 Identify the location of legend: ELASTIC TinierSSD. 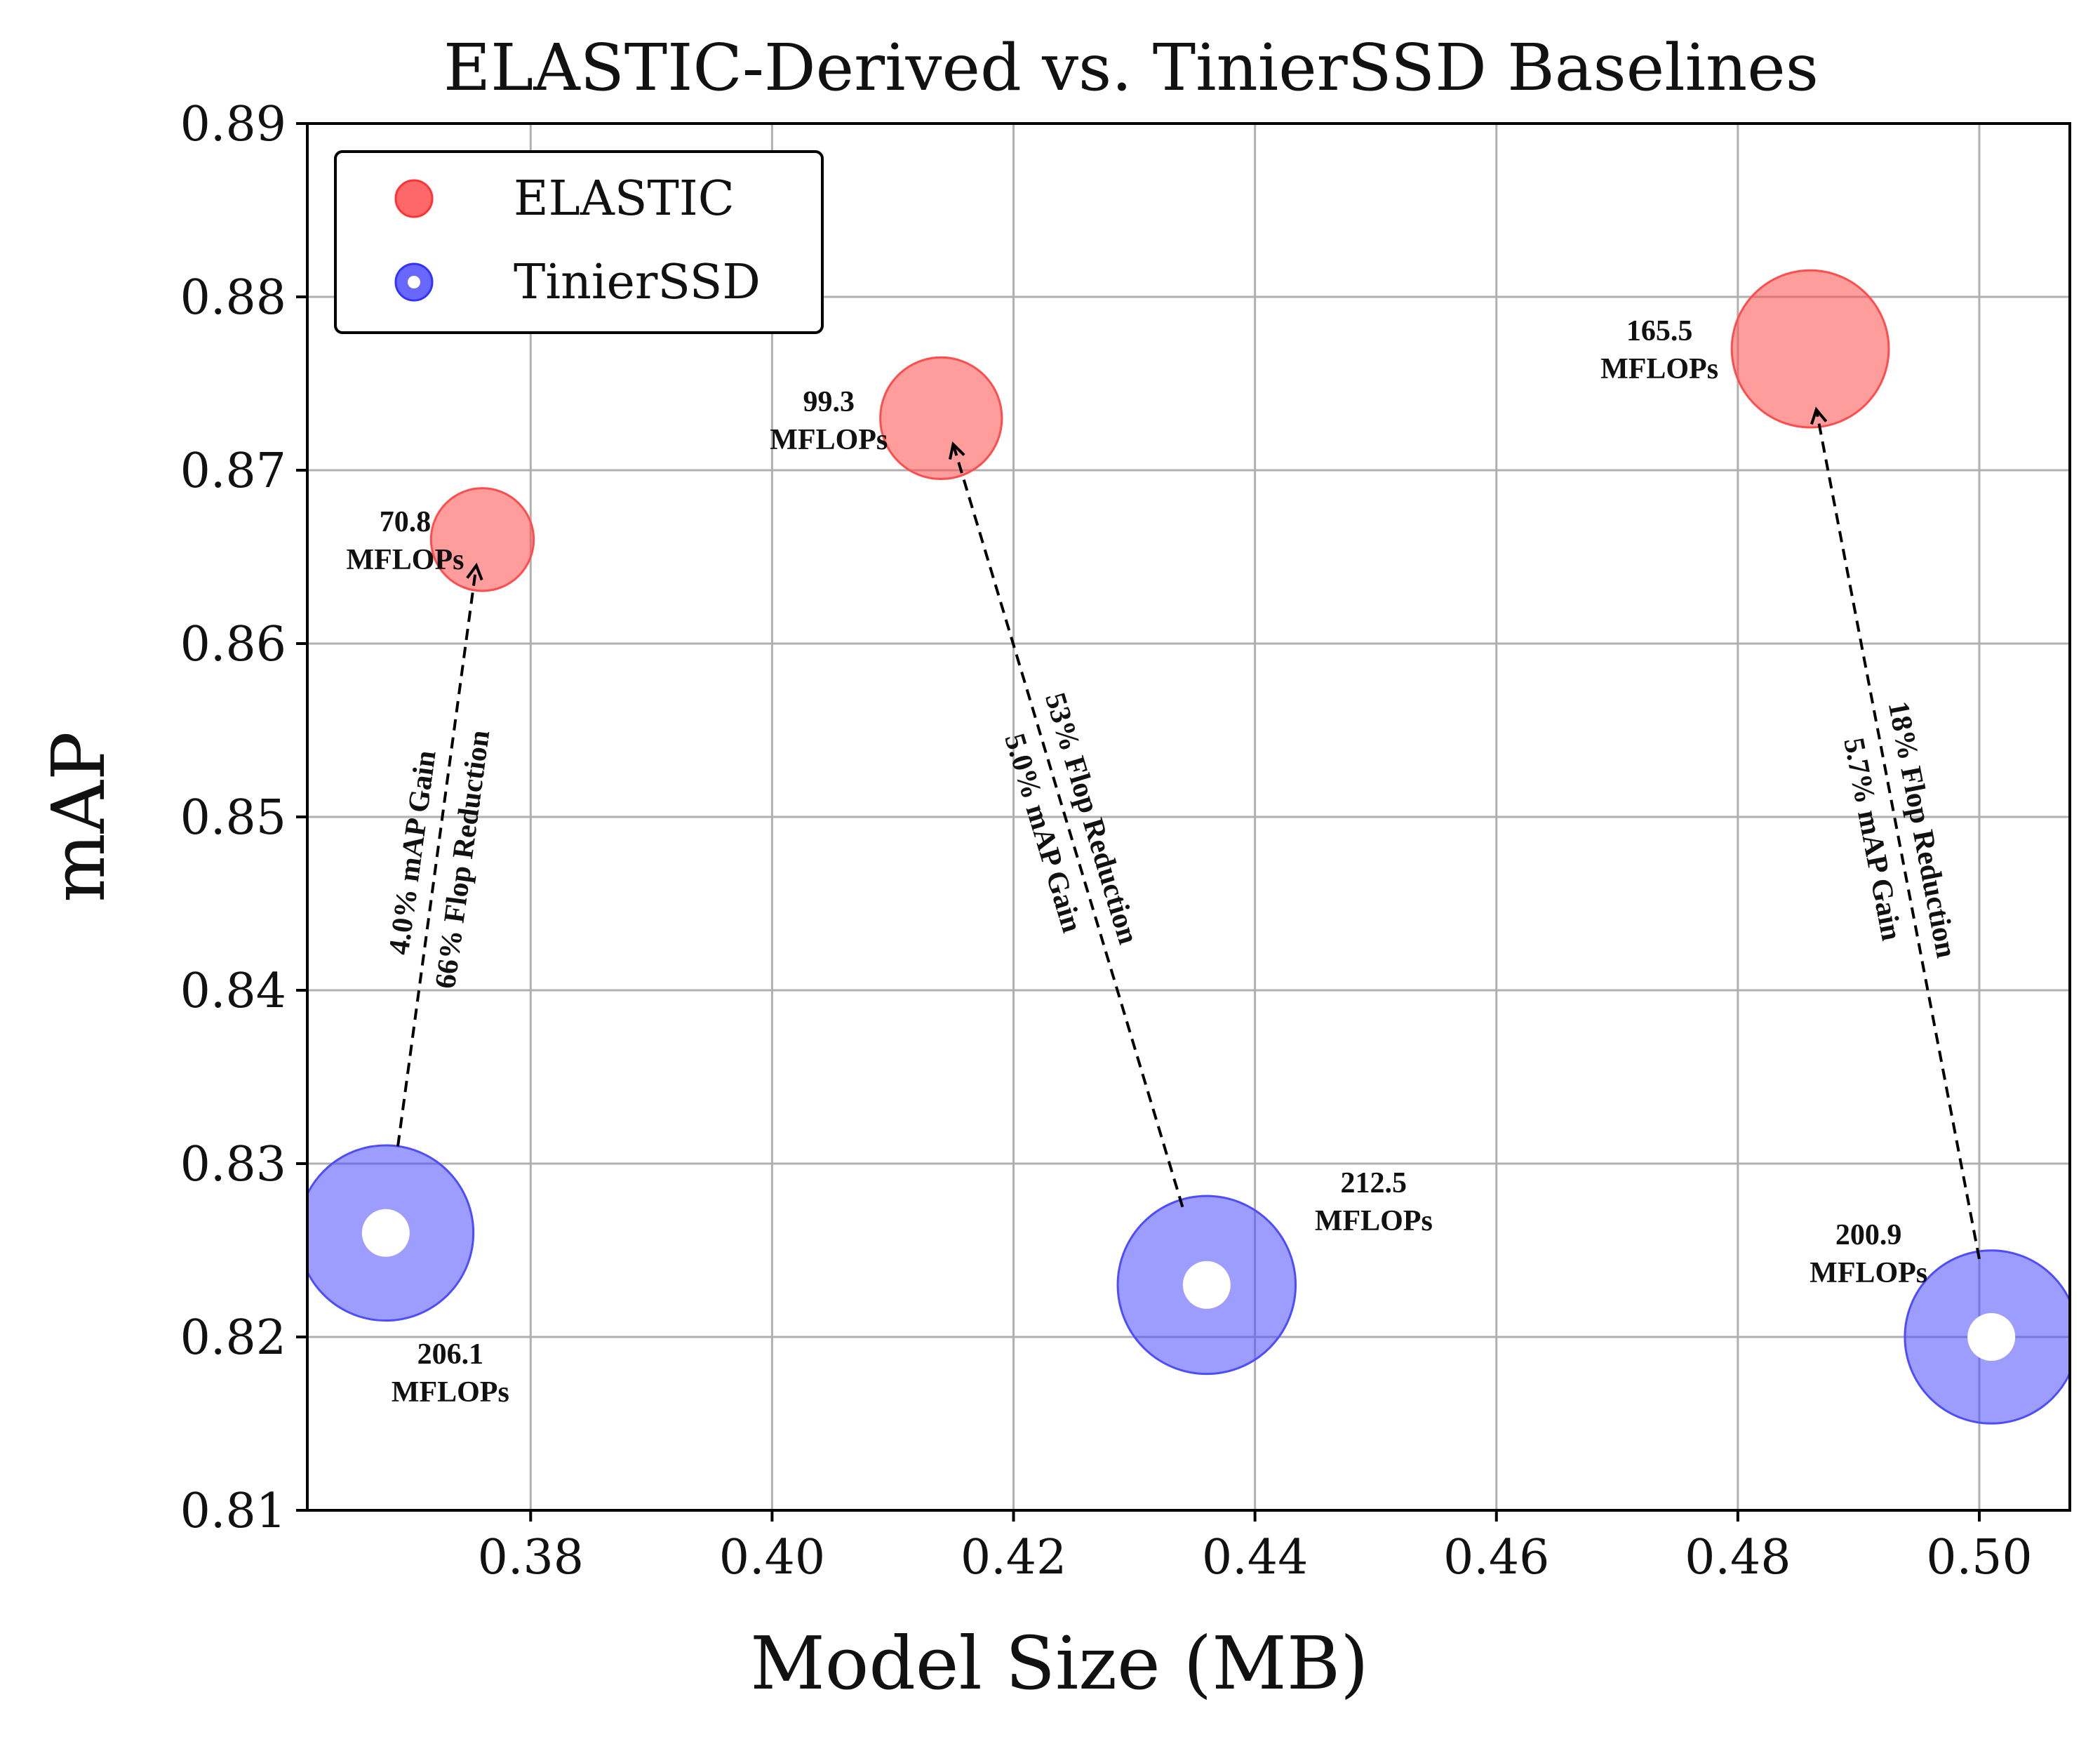
(579, 242).